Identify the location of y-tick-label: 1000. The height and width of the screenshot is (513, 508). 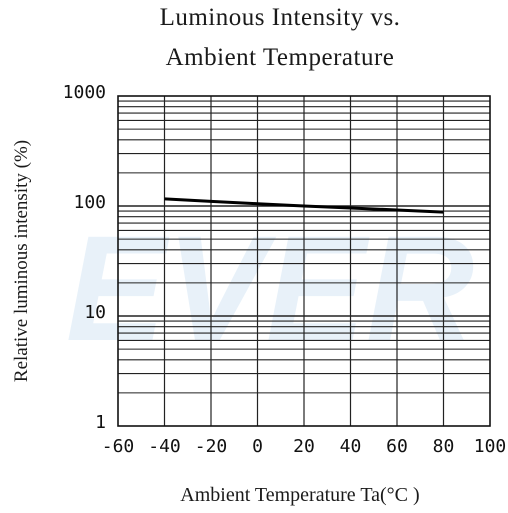
(84, 92).